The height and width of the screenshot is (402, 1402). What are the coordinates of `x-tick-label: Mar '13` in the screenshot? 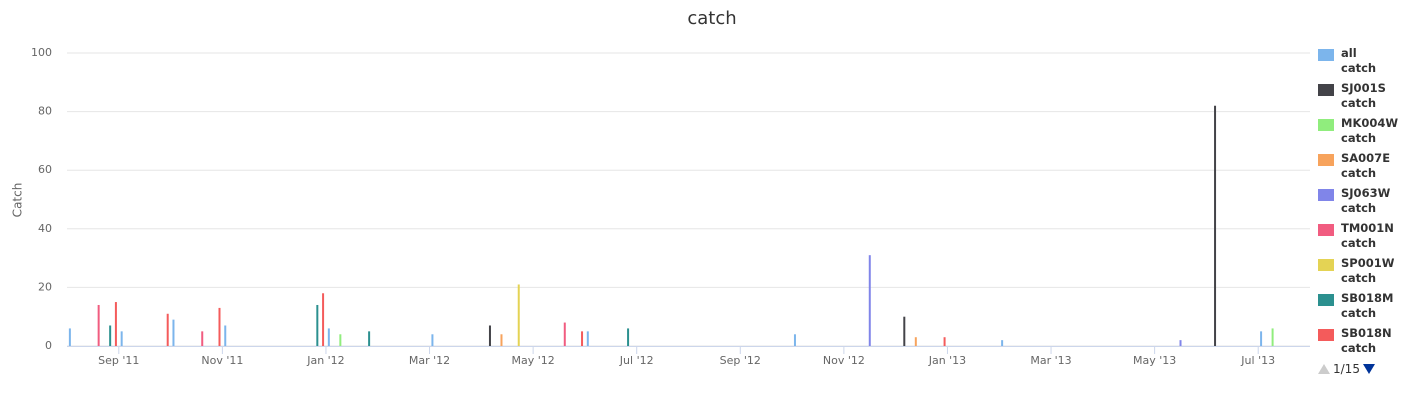 It's located at (1050, 360).